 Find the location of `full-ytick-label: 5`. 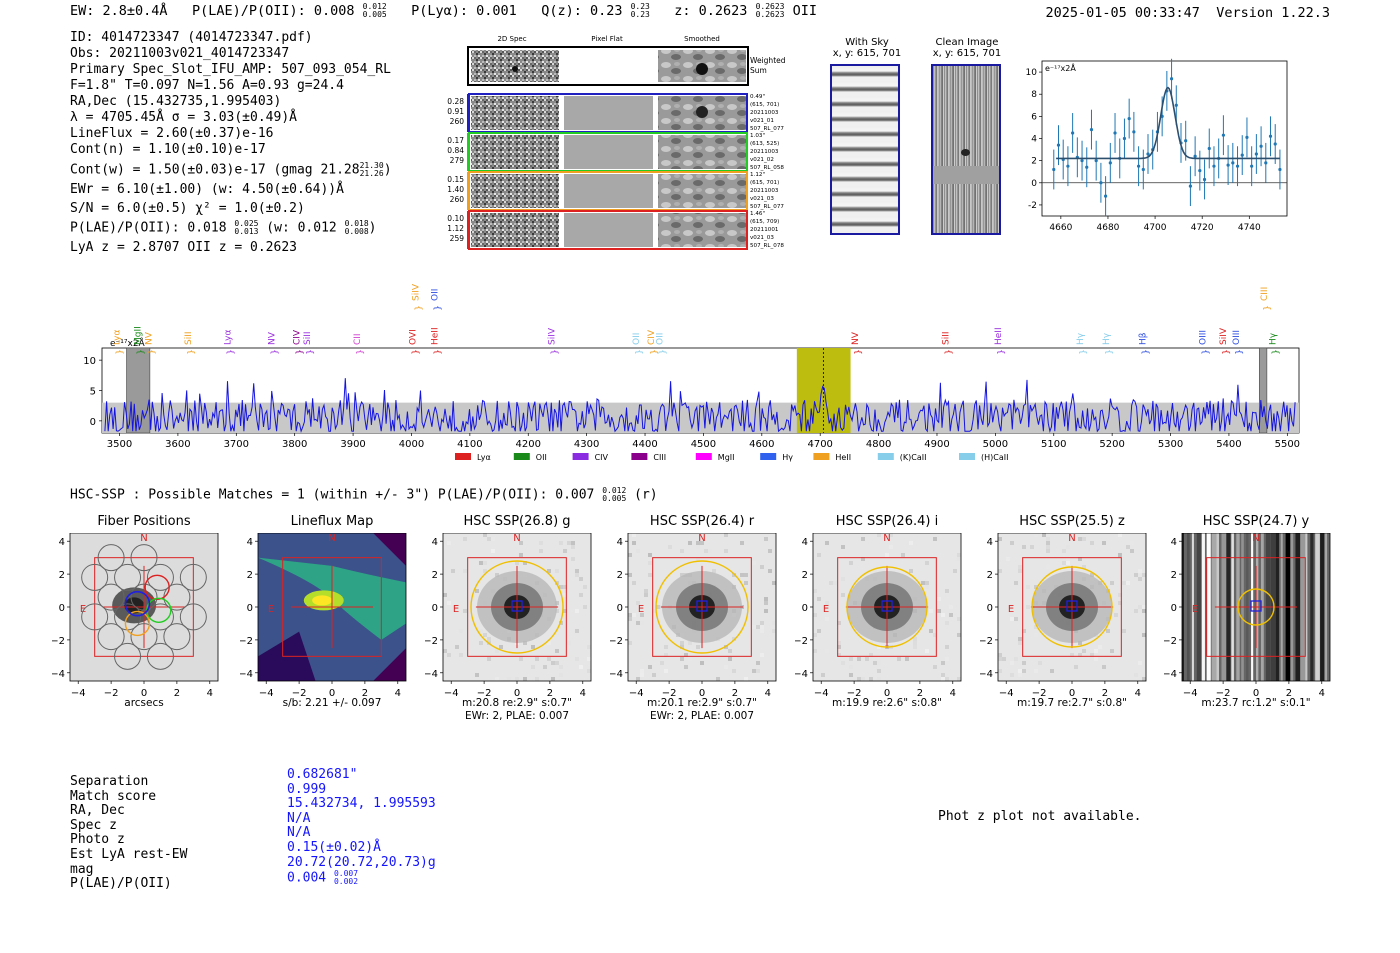

full-ytick-label: 5 is located at coordinates (93, 392).